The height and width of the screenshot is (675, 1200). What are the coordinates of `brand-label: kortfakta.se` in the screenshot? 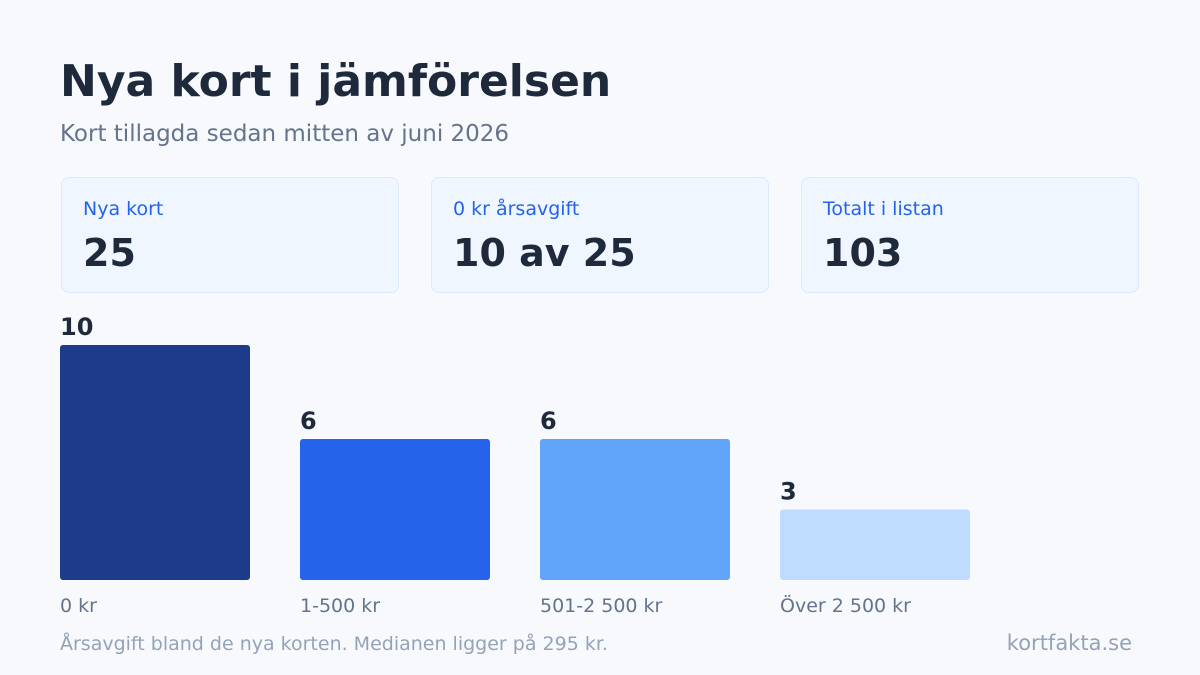 It's located at (1069, 643).